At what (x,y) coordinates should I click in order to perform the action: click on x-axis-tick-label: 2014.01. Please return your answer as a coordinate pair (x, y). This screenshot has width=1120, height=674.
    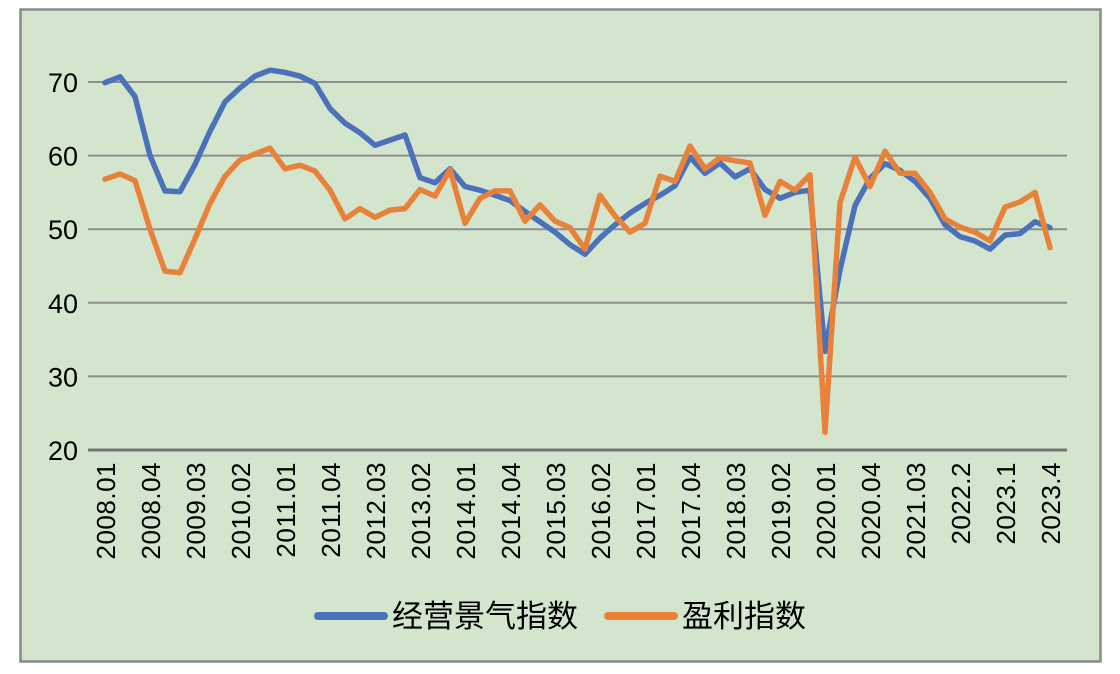
    Looking at the image, I should click on (466, 510).